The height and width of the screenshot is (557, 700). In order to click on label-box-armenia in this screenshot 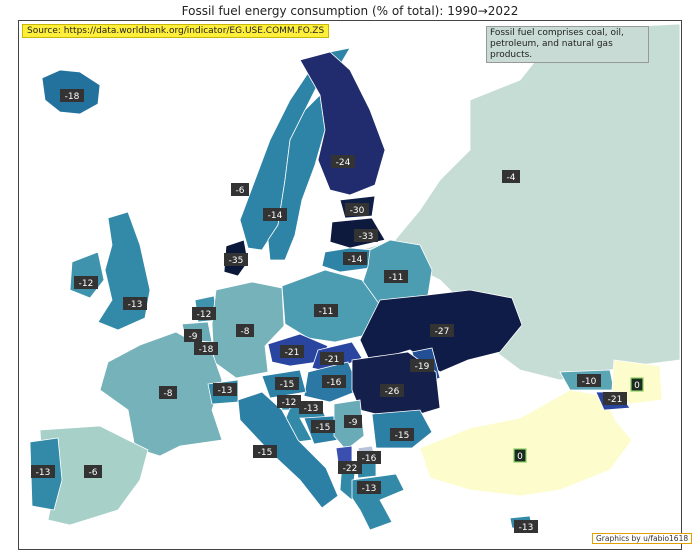, I will do `click(615, 398)`.